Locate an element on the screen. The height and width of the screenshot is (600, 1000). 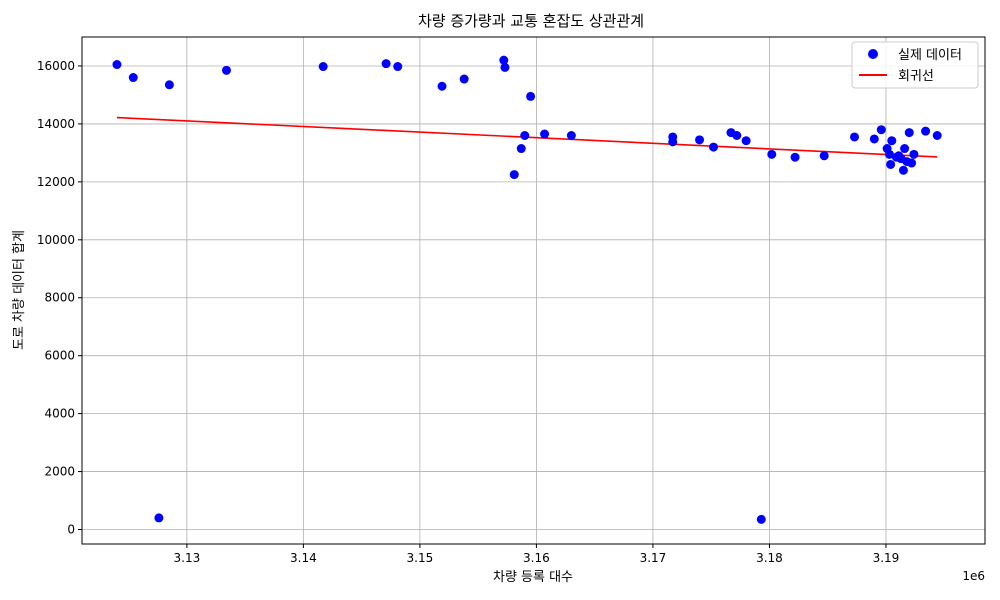
y-tick-label: 8000 is located at coordinates (59, 298).